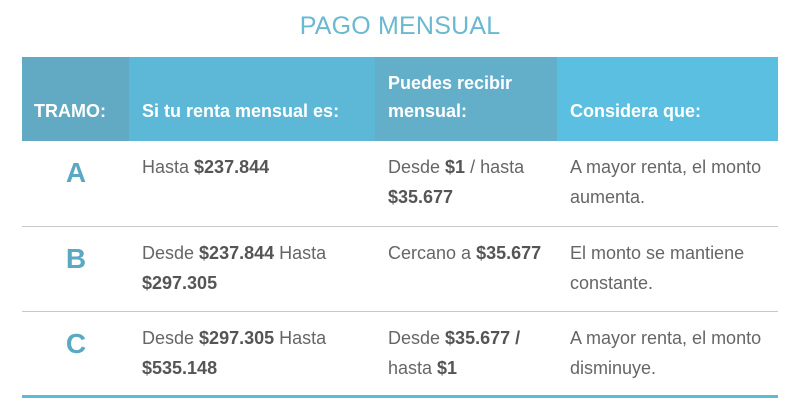 The height and width of the screenshot is (407, 800). I want to click on amount: $35.677 /, so click(483, 337).